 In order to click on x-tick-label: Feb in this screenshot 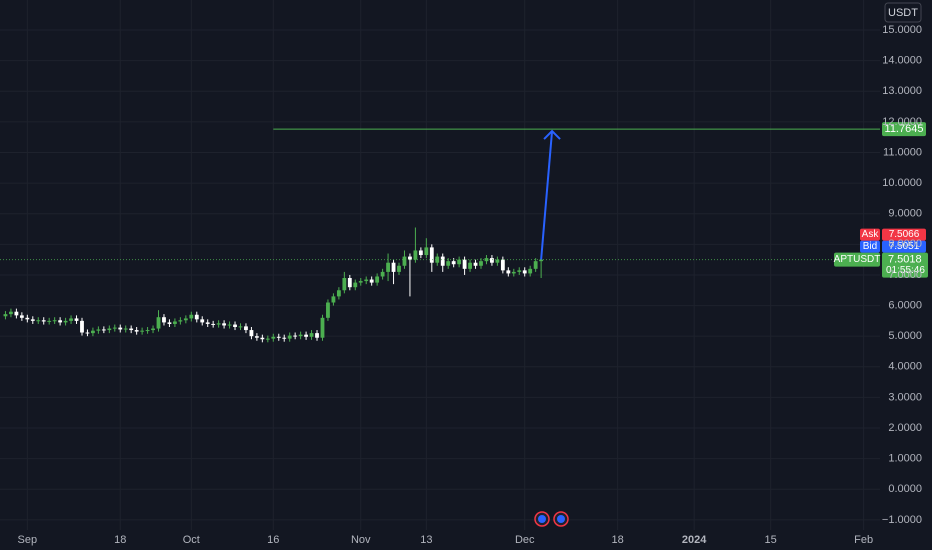, I will do `click(863, 540)`.